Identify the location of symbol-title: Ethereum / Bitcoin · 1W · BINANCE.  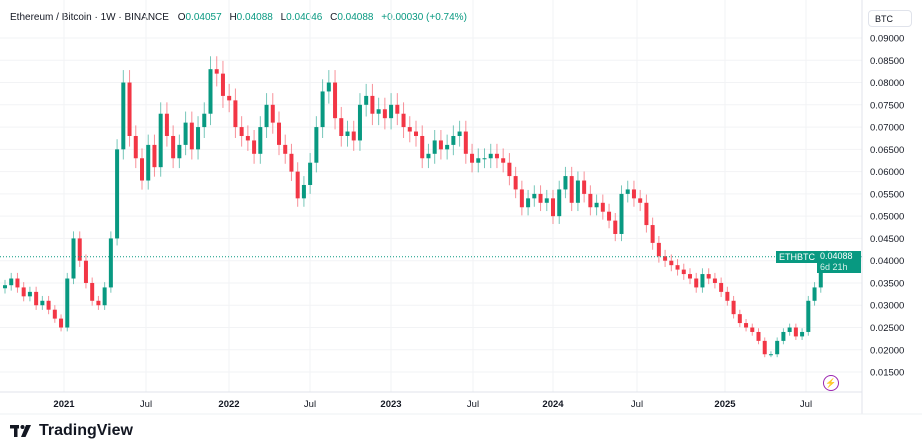
(89, 17).